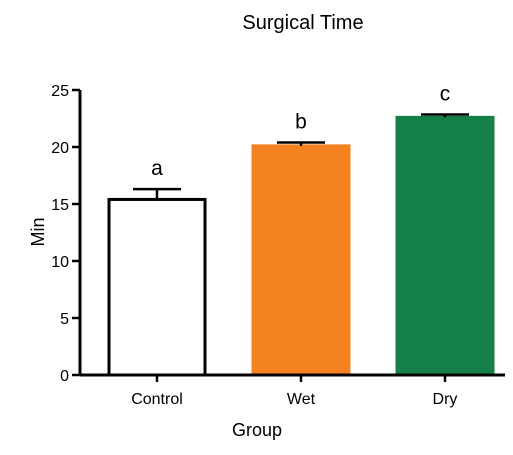 This screenshot has height=455, width=513. What do you see at coordinates (445, 94) in the screenshot?
I see `significance-label-dry: c` at bounding box center [445, 94].